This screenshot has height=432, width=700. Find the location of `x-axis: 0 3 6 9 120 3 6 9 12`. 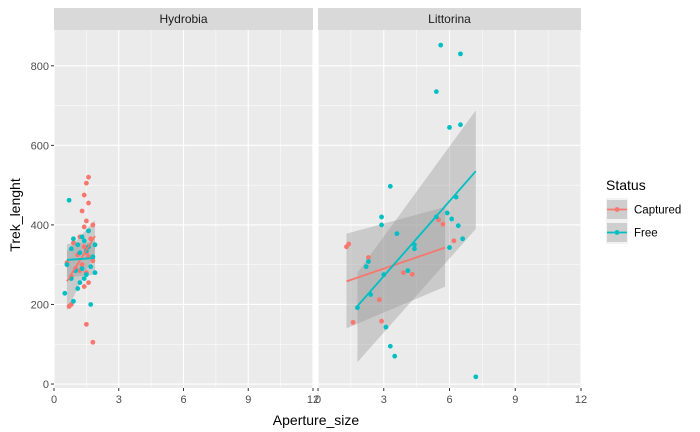

x-axis: 0 3 6 9 120 3 6 9 12 is located at coordinates (319, 397).